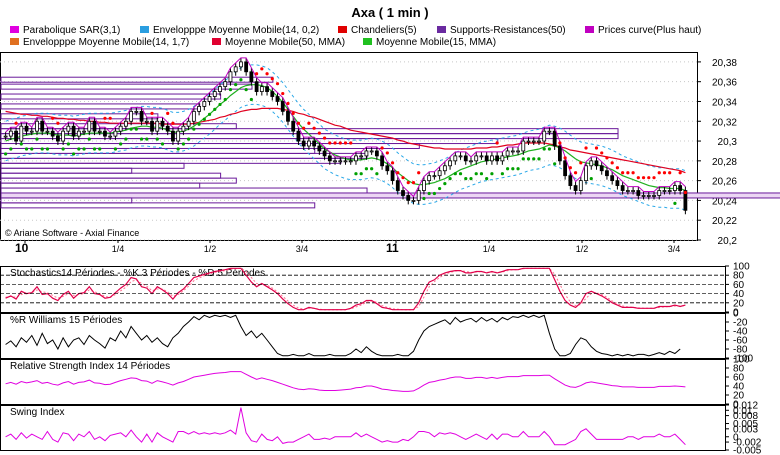 This screenshot has width=780, height=455. I want to click on oscillator-tick-label: -20, so click(740, 323).